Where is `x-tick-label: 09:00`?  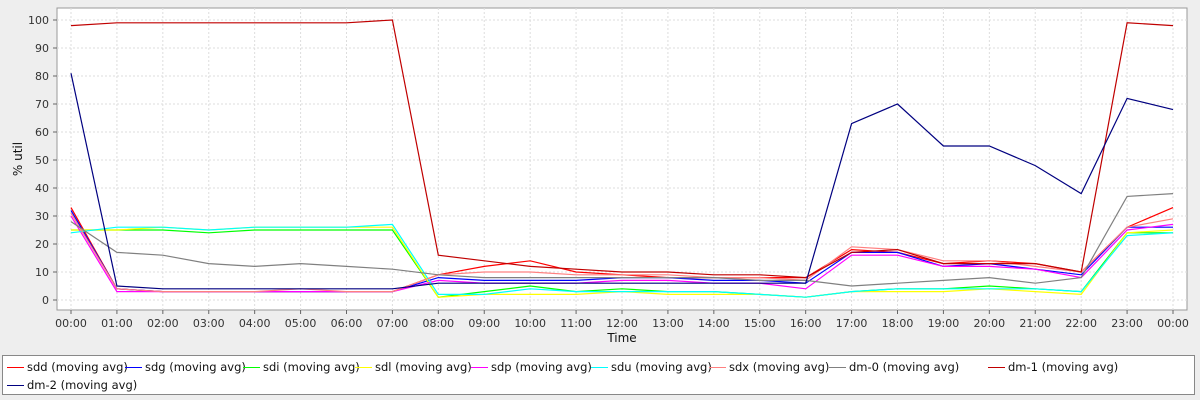 x-tick-label: 09:00 is located at coordinates (484, 323).